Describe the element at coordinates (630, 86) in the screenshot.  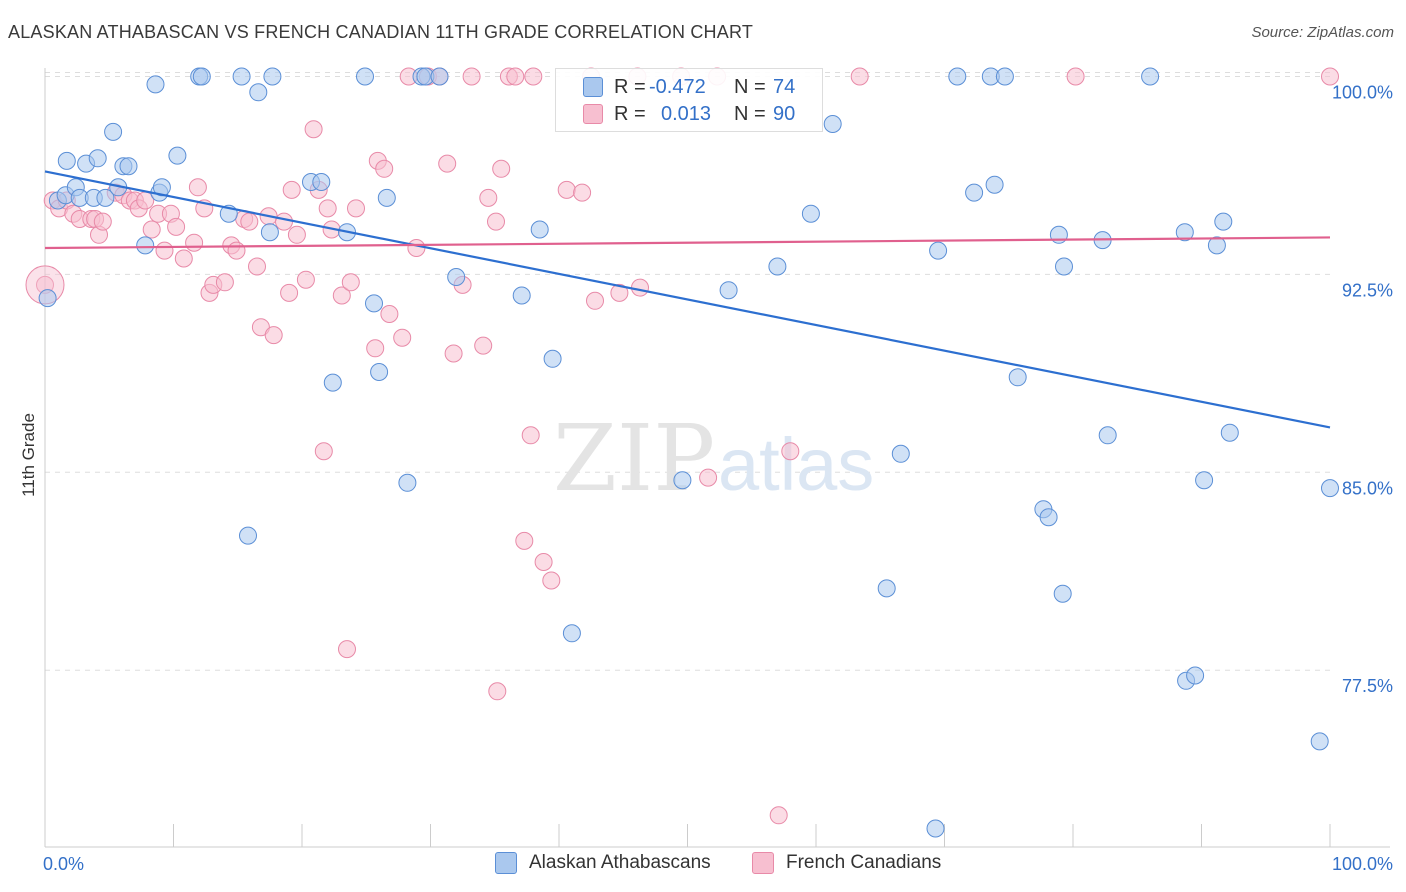
I see `r-label: R =` at that location.